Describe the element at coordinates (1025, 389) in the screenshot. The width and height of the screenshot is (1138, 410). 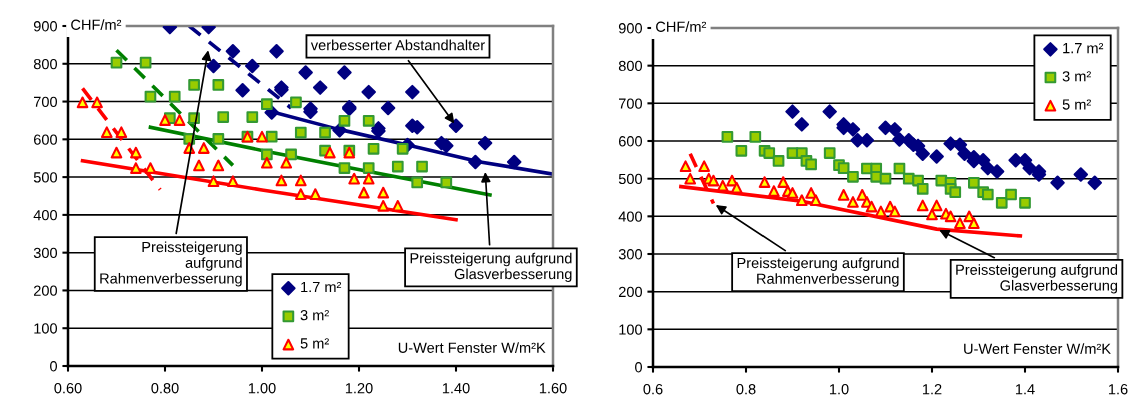
I see `x-tick-label: 1.4` at that location.